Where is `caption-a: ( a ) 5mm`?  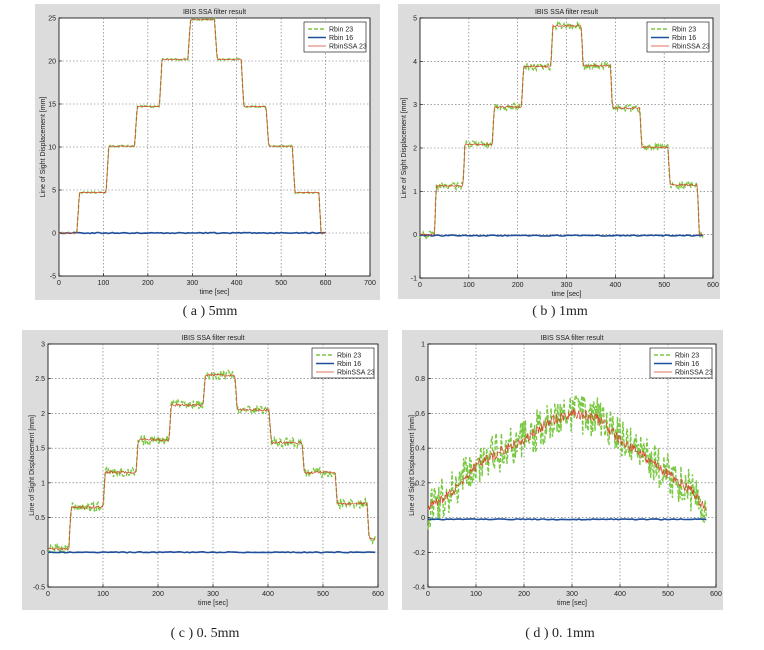
caption-a: ( a ) 5mm is located at coordinates (210, 311).